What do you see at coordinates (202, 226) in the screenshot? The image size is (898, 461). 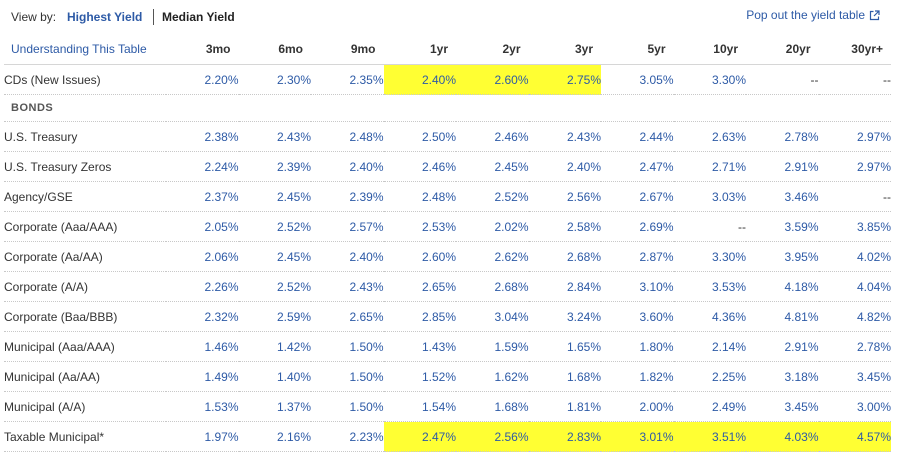 I see `yield-cell-3mo: 2.05%` at bounding box center [202, 226].